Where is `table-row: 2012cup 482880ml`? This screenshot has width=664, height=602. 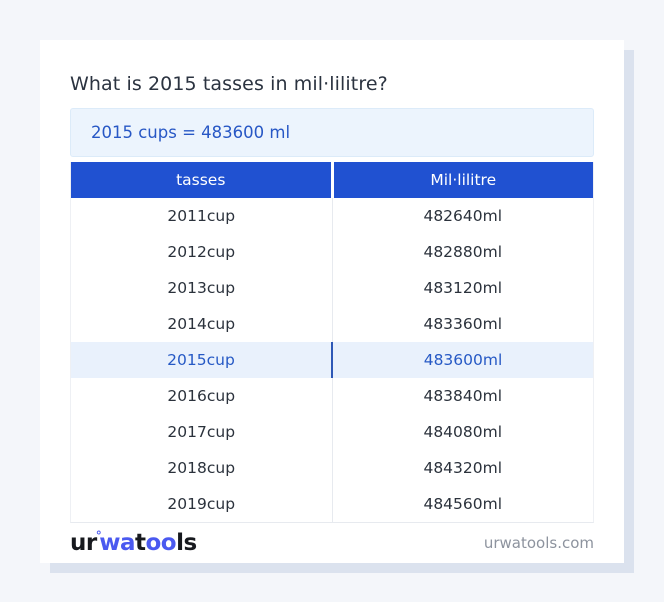 table-row: 2012cup 482880ml is located at coordinates (332, 252).